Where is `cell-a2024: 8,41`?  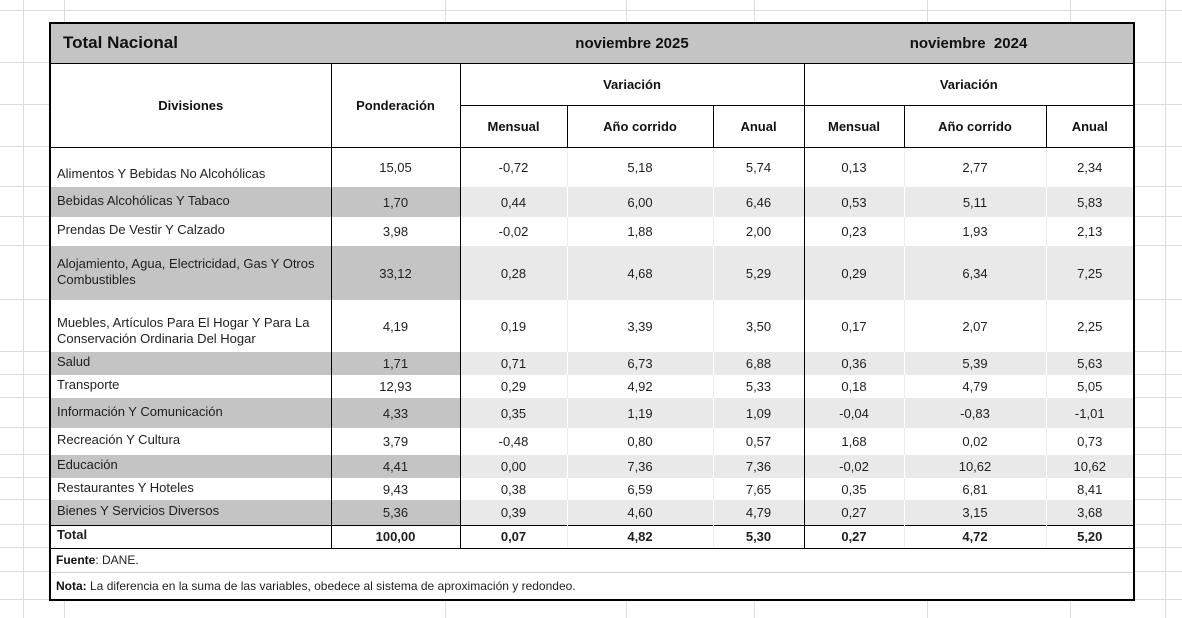
cell-a2024: 8,41 is located at coordinates (1089, 489).